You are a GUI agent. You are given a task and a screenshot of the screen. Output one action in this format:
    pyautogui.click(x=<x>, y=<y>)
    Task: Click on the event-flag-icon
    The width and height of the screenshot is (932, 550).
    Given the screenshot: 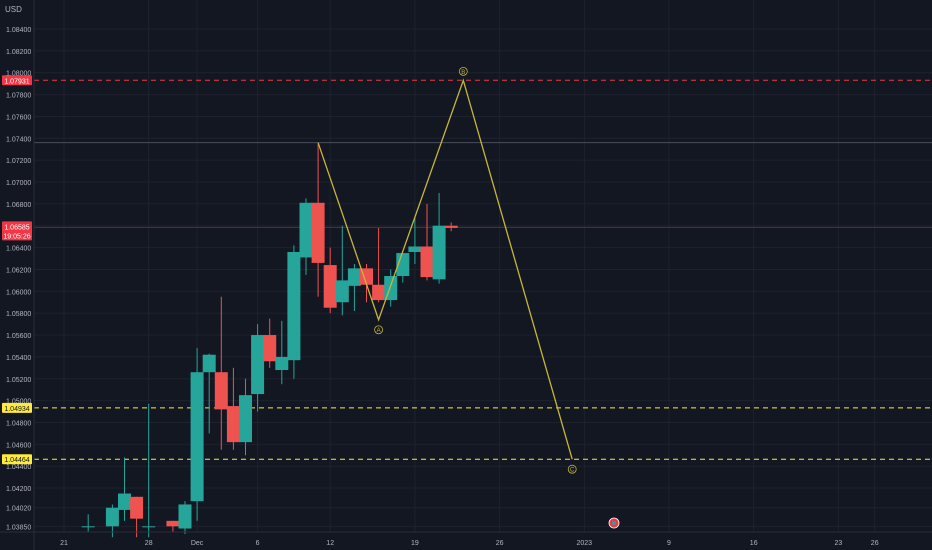 What is the action you would take?
    pyautogui.click(x=614, y=523)
    